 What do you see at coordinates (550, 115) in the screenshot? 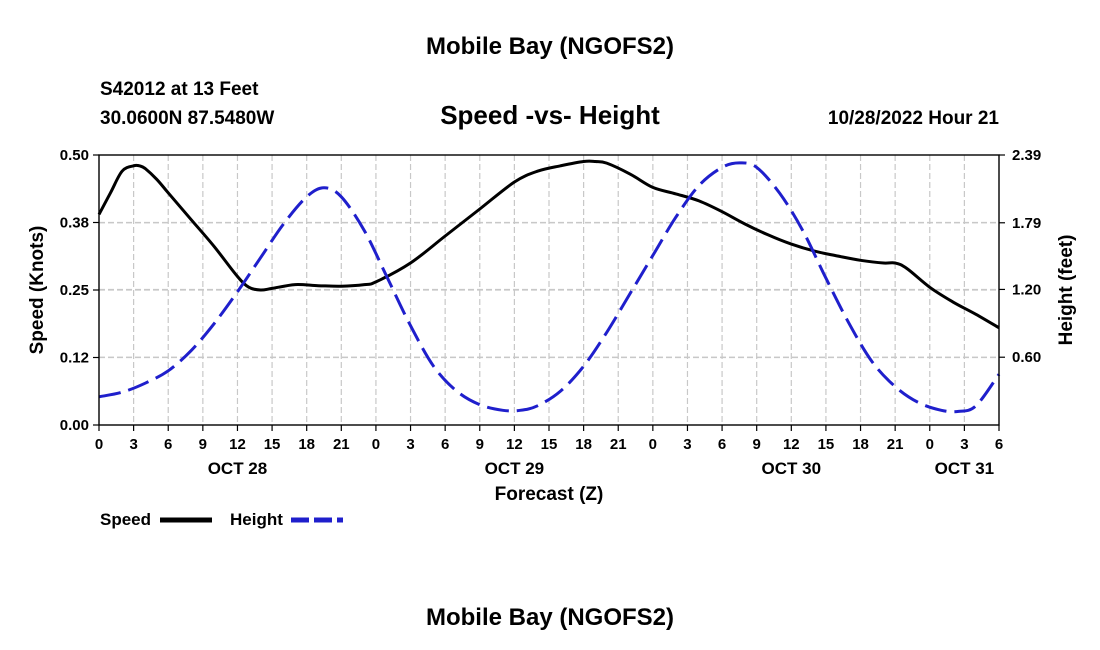
I see `chart-subtitle: Speed -vs- Height` at bounding box center [550, 115].